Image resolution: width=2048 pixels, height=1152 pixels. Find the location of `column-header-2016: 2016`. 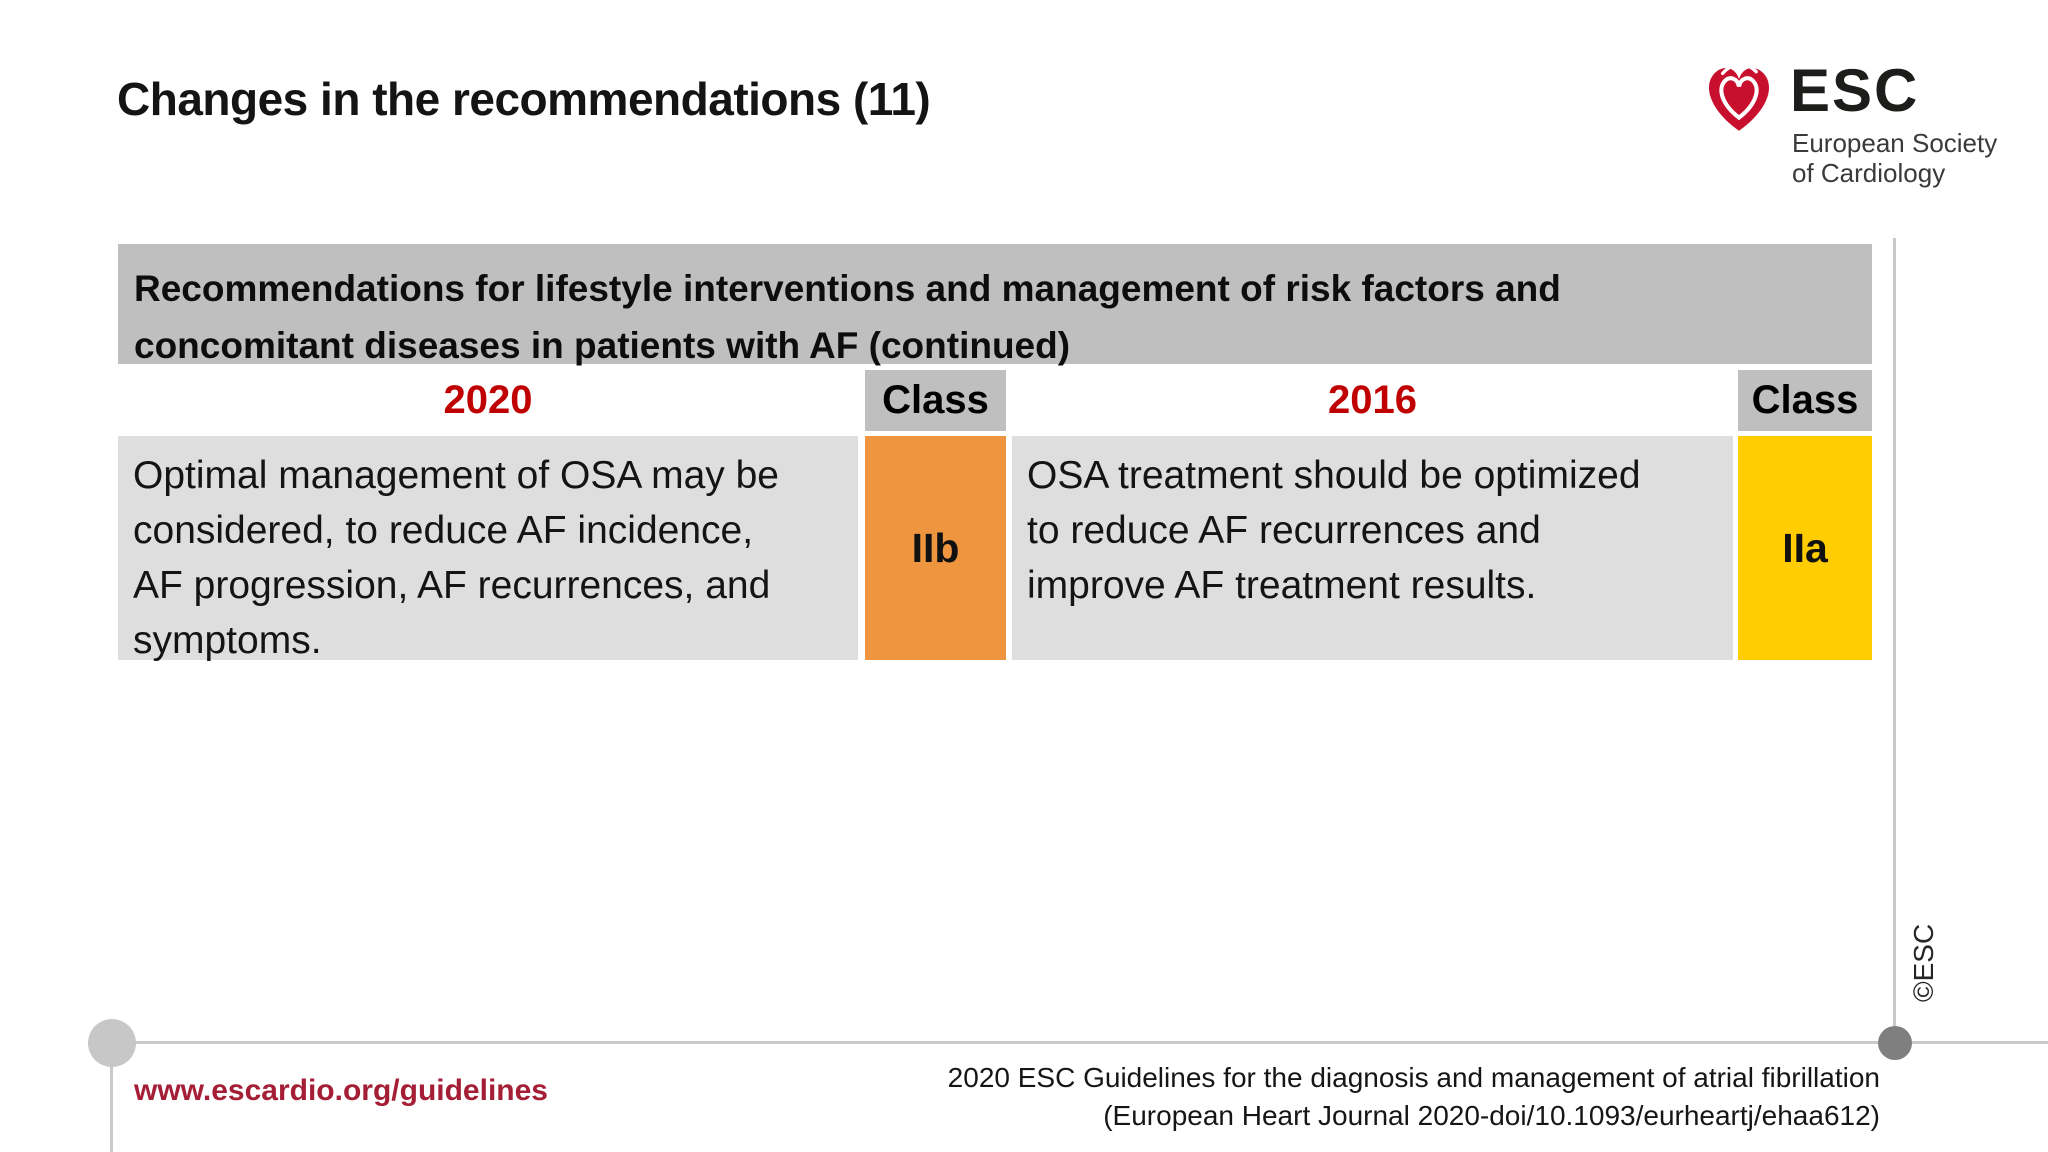

column-header-2016: 2016 is located at coordinates (1372, 400).